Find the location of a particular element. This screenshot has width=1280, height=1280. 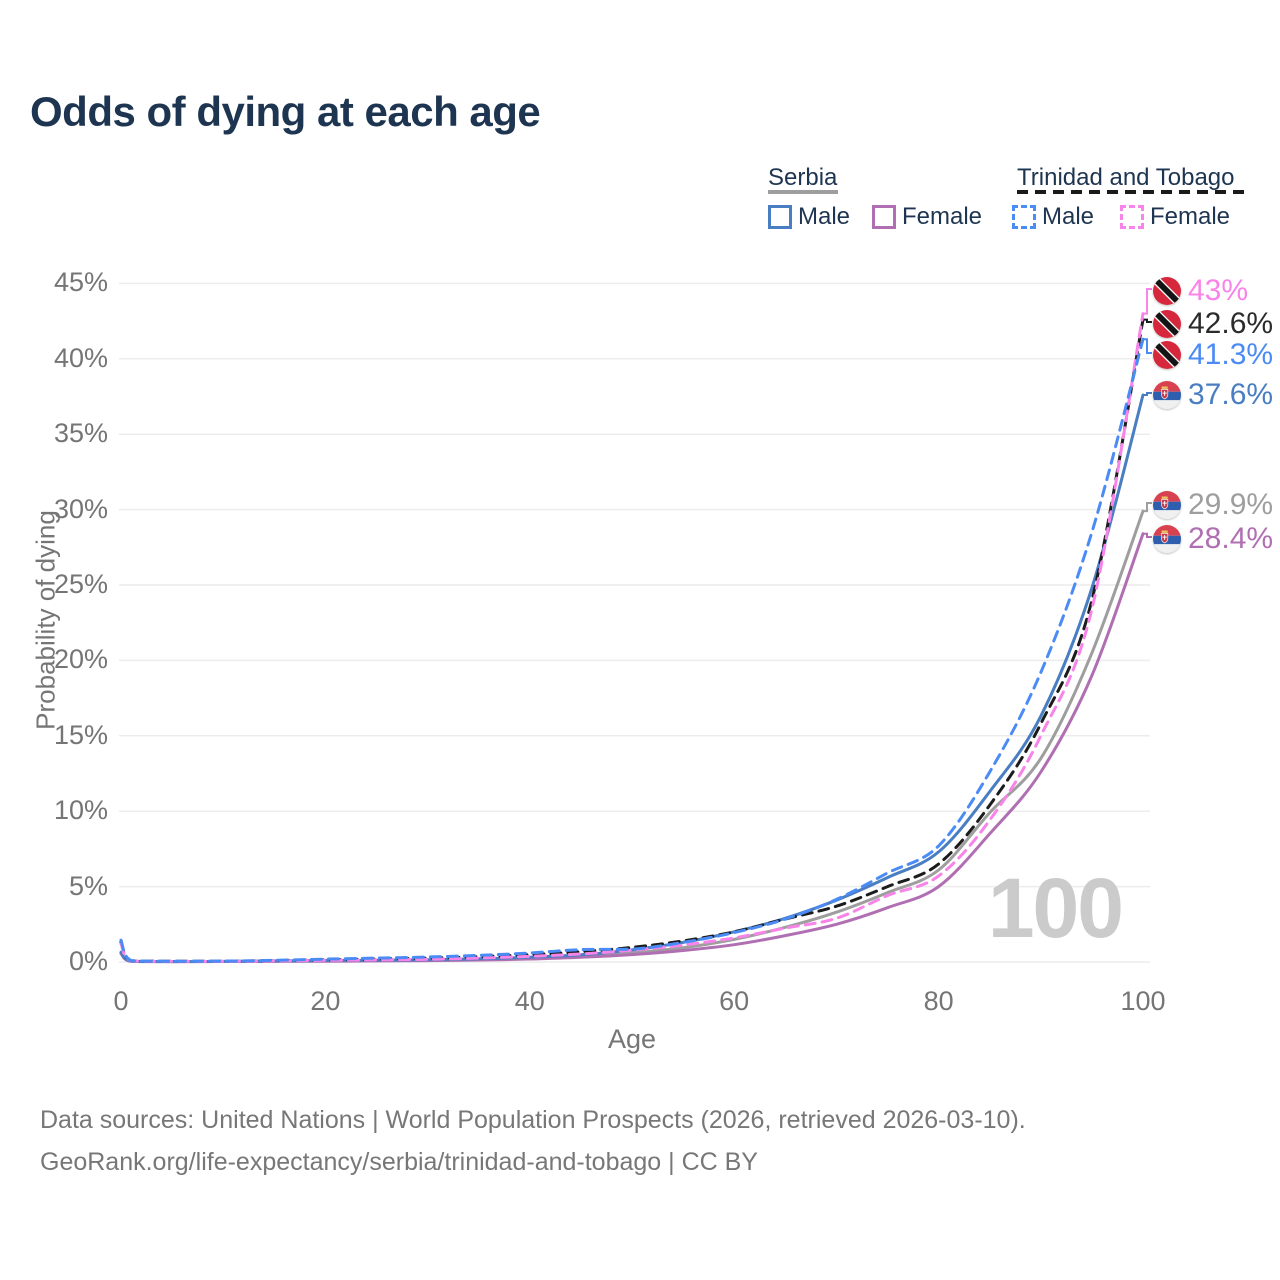

y-tick-35%: 35% is located at coordinates (80, 433).